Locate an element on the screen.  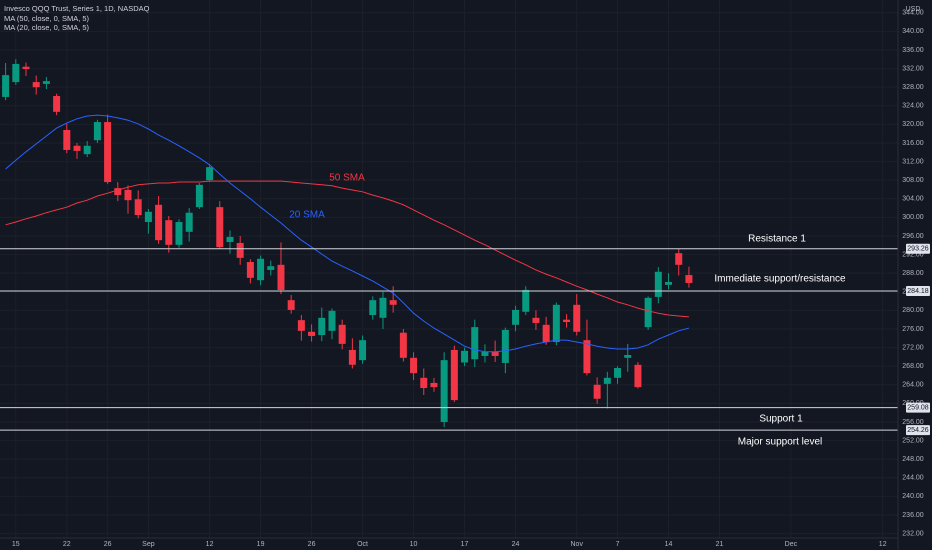
y-tick-label: 276.00 is located at coordinates (913, 329).